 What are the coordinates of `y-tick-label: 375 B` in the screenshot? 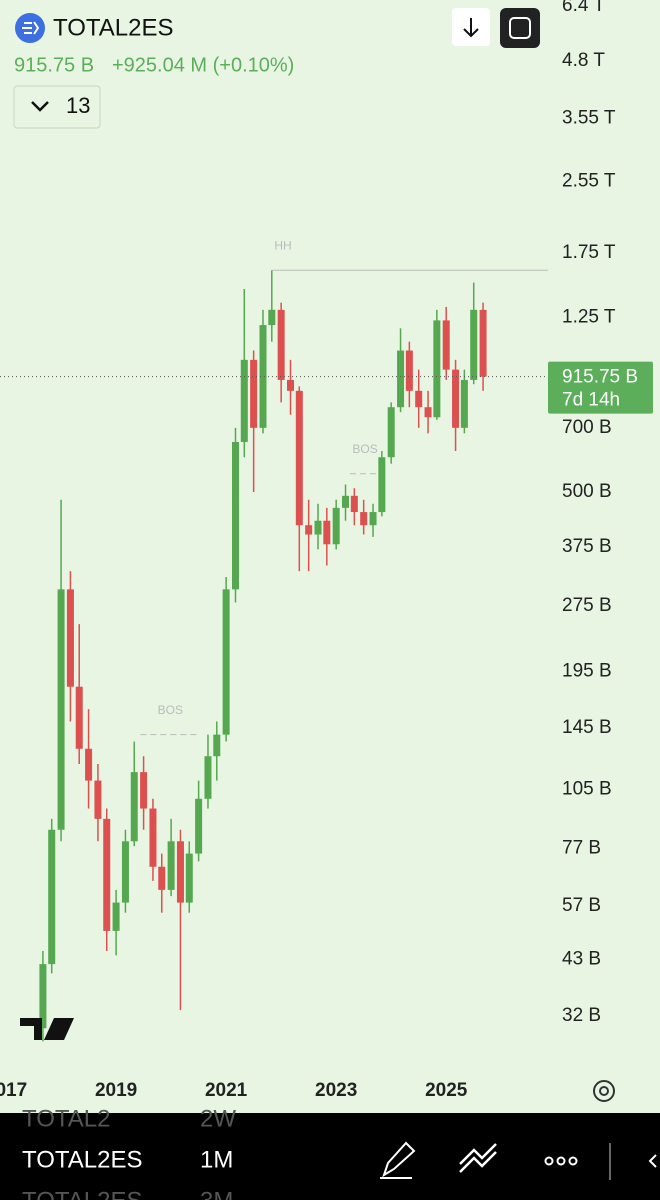 It's located at (587, 546).